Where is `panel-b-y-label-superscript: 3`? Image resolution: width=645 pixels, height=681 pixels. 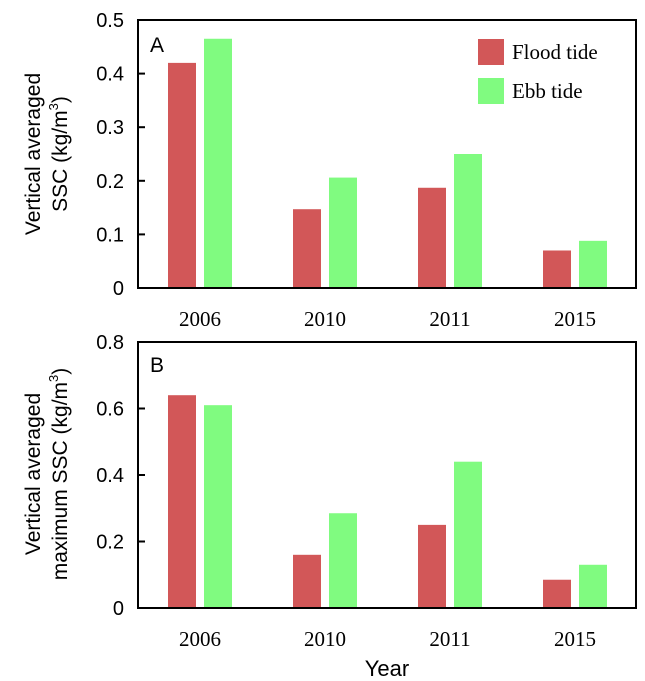 panel-b-y-label-superscript: 3 is located at coordinates (53, 378).